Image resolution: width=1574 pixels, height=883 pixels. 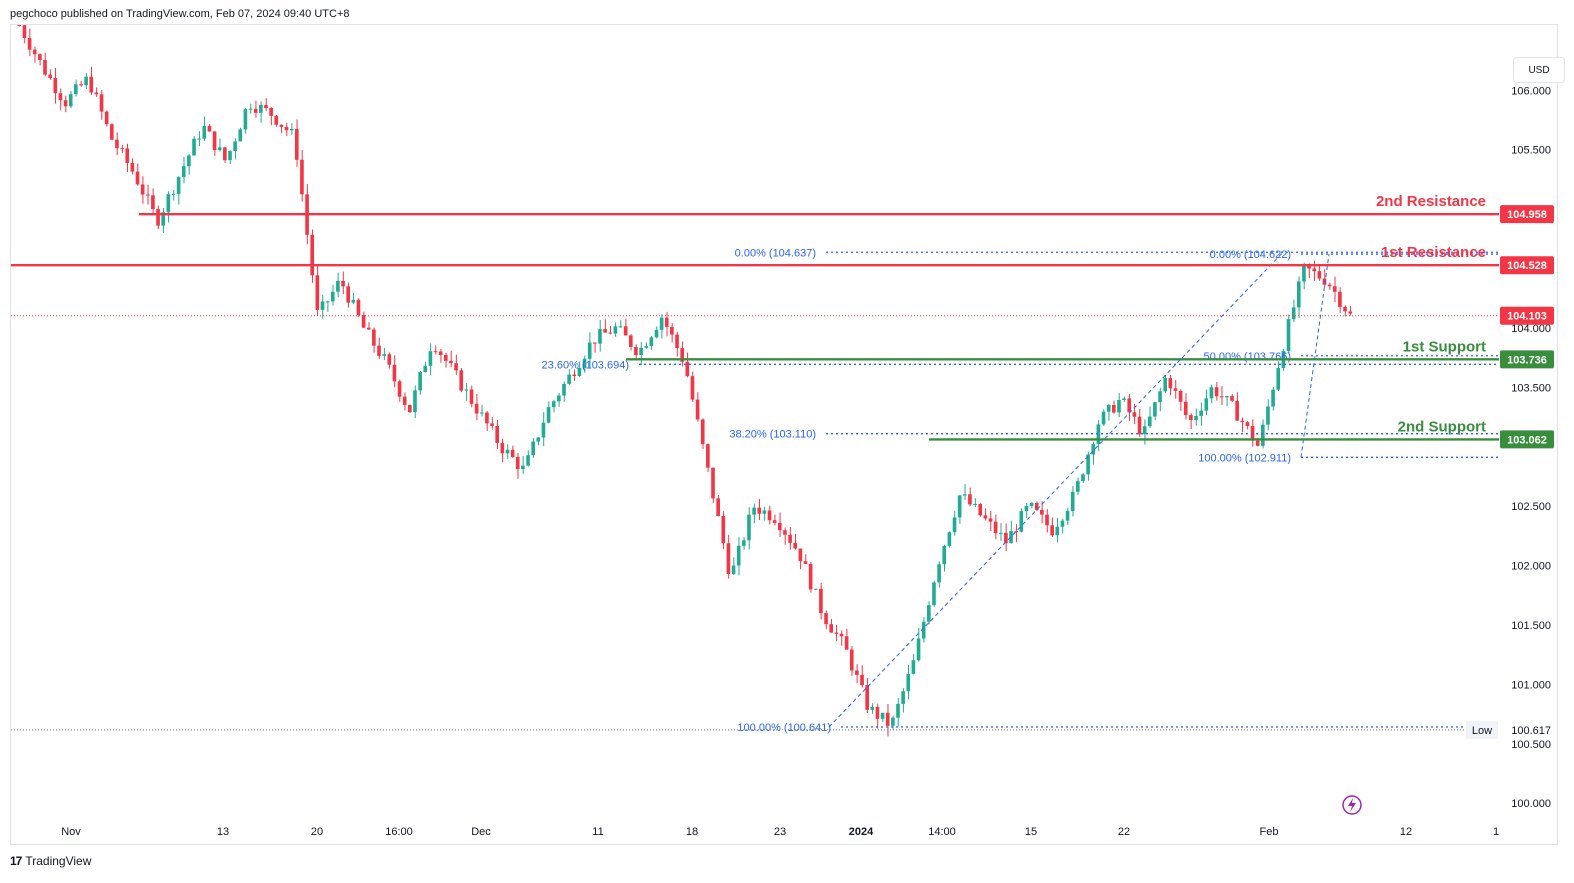 What do you see at coordinates (1527, 215) in the screenshot?
I see `level-price-label: 104.958` at bounding box center [1527, 215].